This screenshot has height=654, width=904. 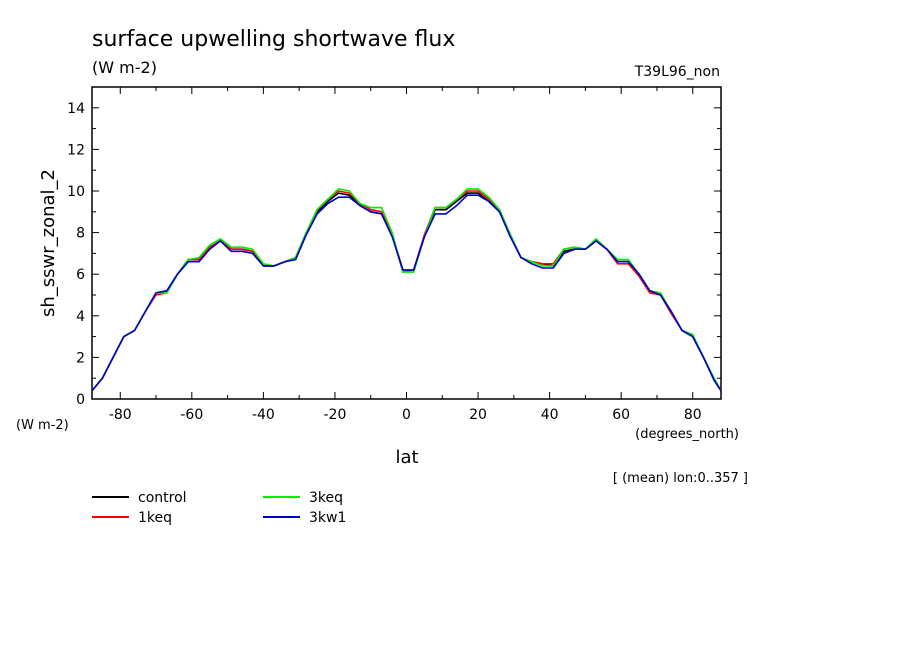 I want to click on chart-units-subtitle: (W m-2), so click(x=124, y=67).